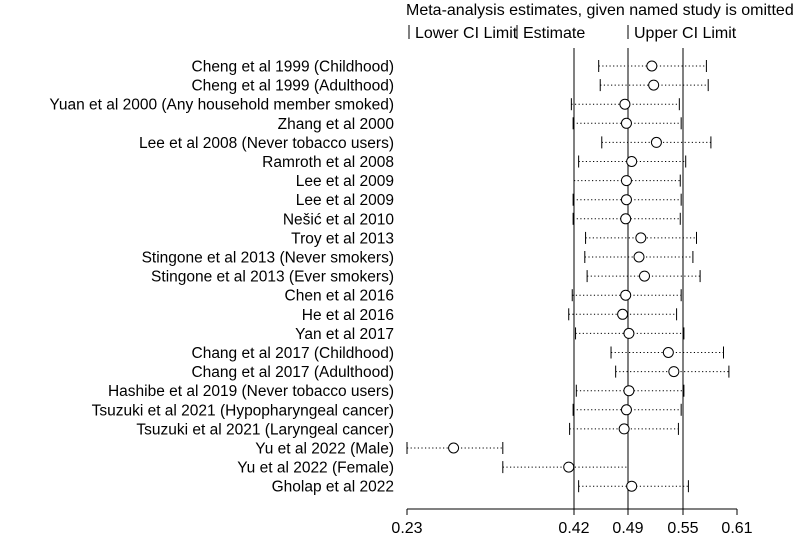 The width and height of the screenshot is (800, 537). I want to click on study-label: Chang et al 2017 (Childhood), so click(293, 353).